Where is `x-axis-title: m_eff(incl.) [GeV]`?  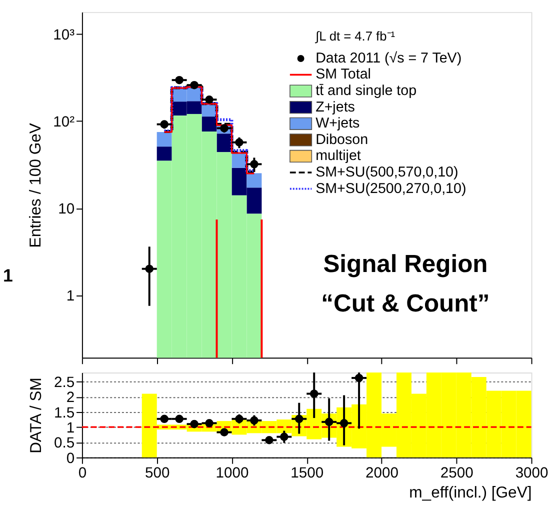 x-axis-title: m_eff(incl.) [GeV] is located at coordinates (470, 493).